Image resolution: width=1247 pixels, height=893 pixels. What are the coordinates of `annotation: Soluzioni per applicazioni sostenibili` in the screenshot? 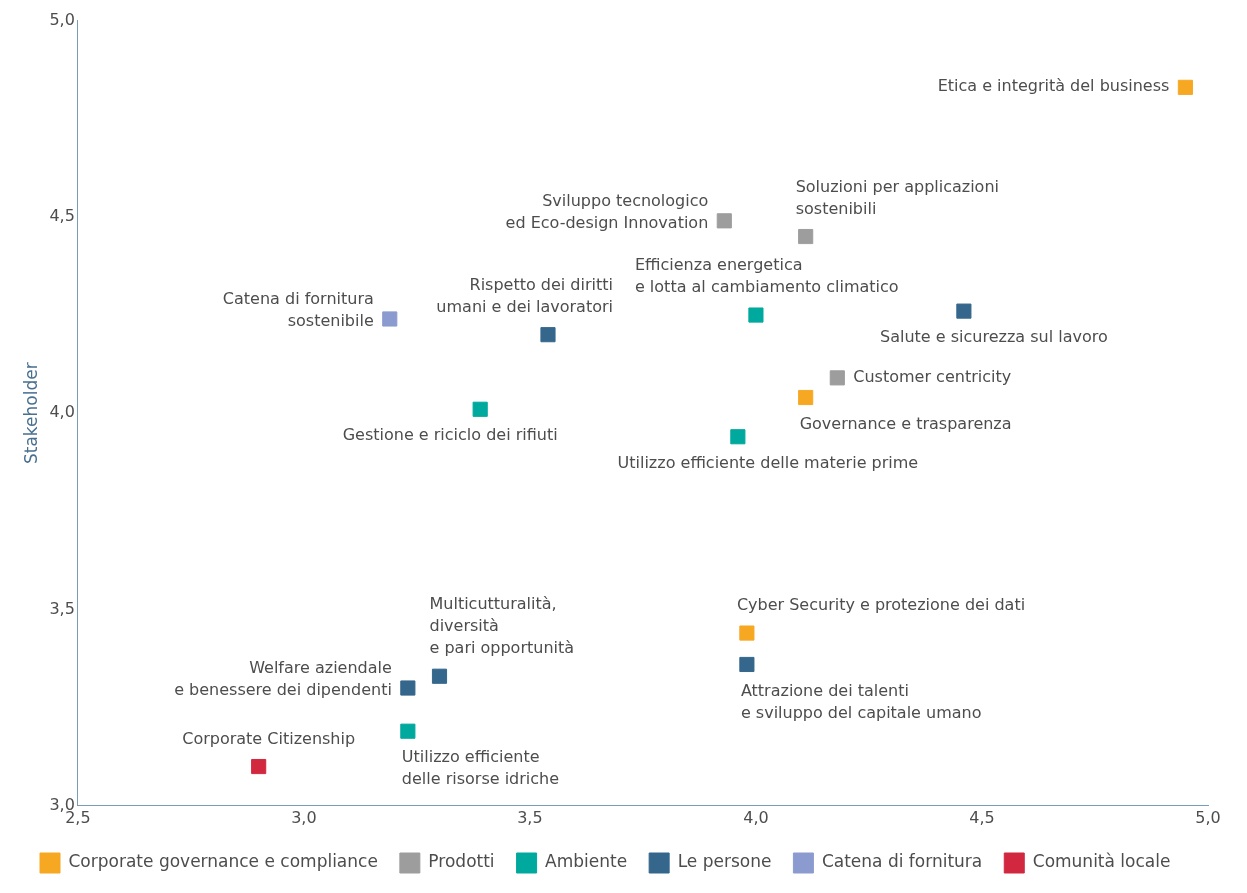 It's located at (897, 197).